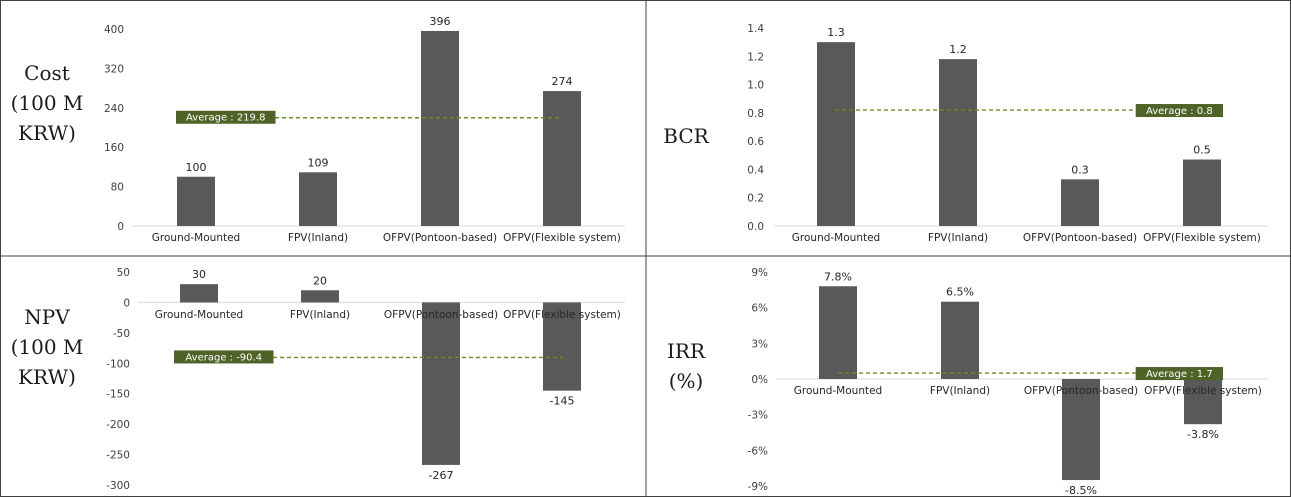 This screenshot has width=1291, height=497. What do you see at coordinates (838, 276) in the screenshot?
I see `data-label: 7.8%` at bounding box center [838, 276].